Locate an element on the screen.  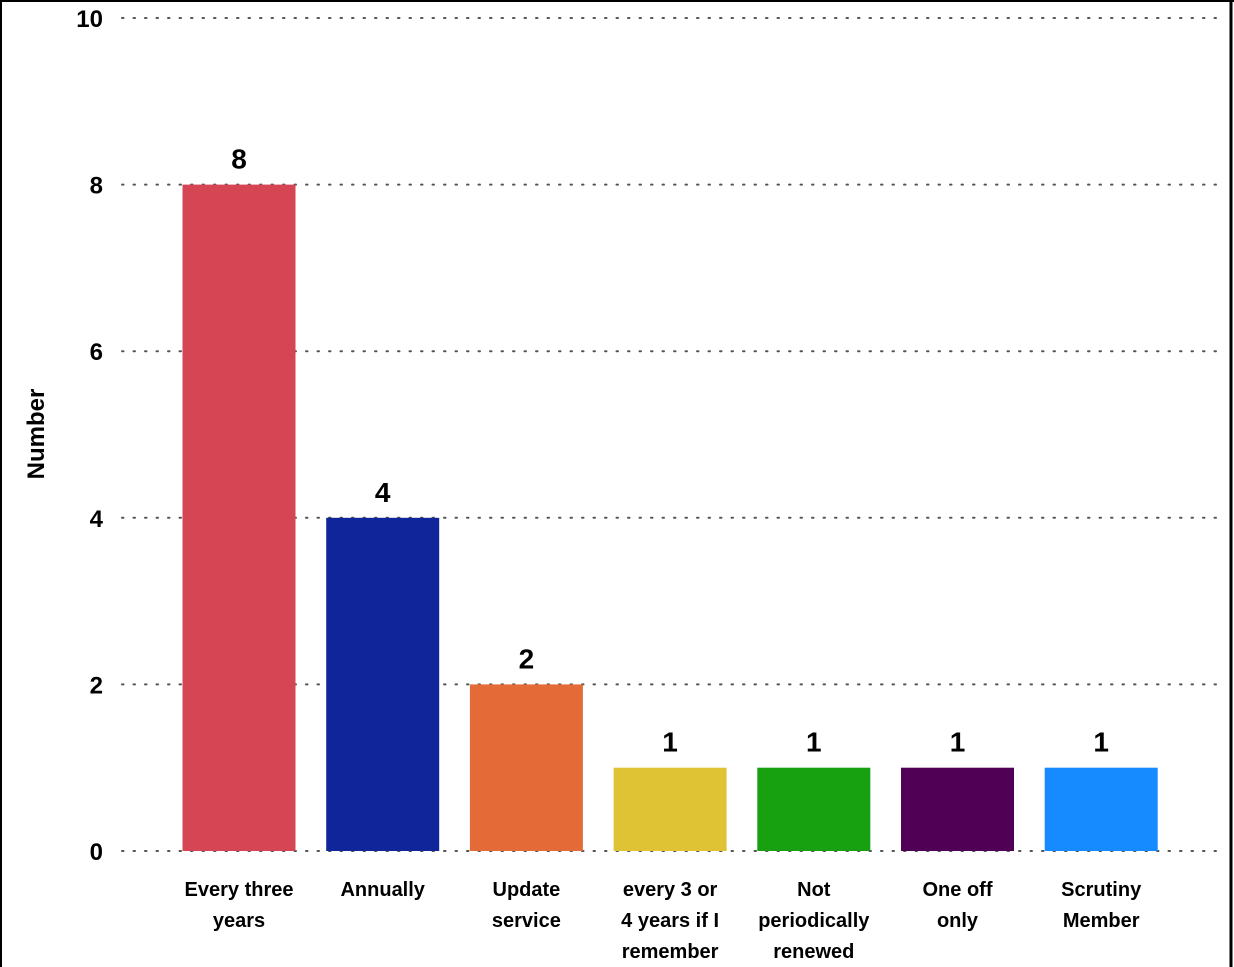
x-category-label-line: Annually is located at coordinates (382, 890).